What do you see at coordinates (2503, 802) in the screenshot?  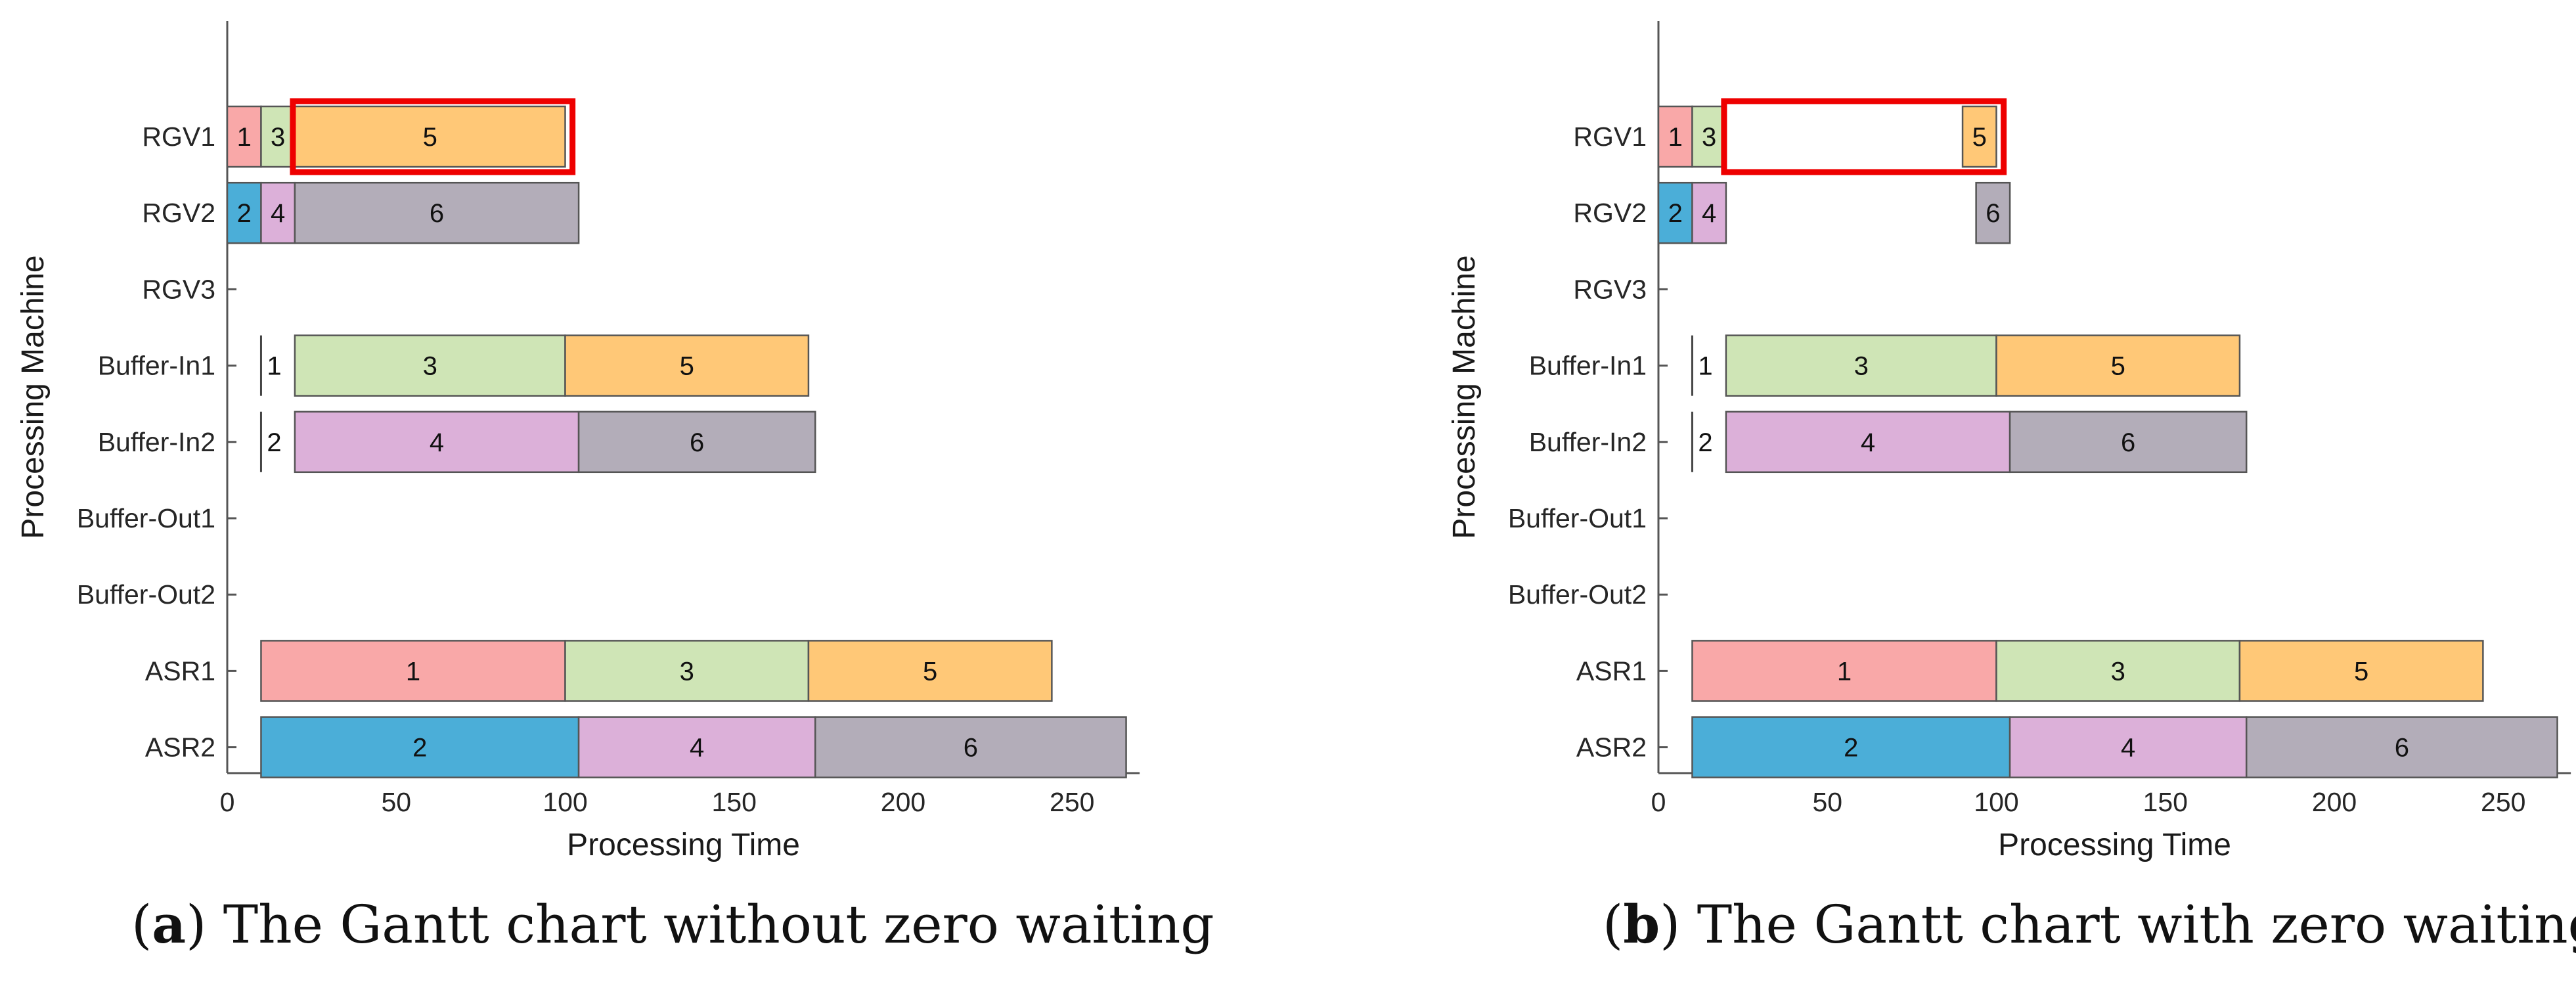 I see `x-tick-label: 250` at bounding box center [2503, 802].